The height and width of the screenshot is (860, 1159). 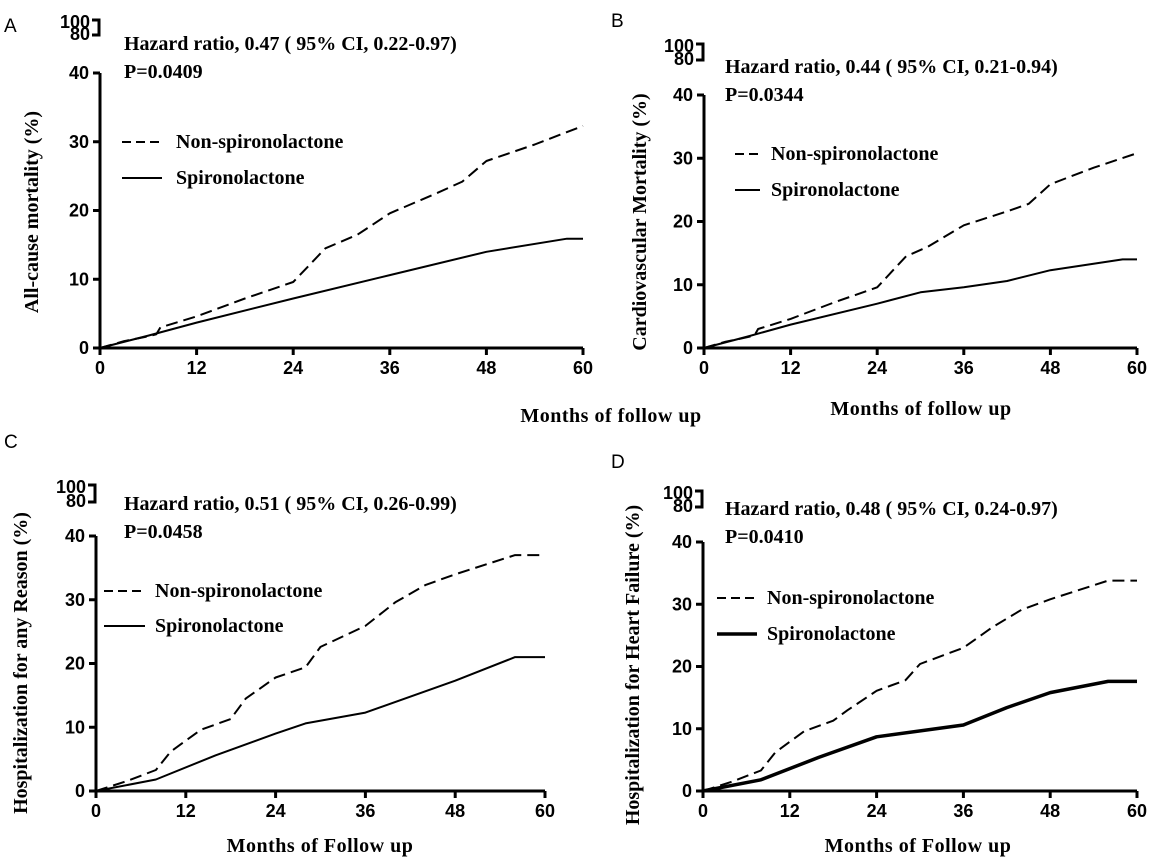 What do you see at coordinates (21, 663) in the screenshot?
I see `y-axis-title: Hospitalization for any Reason (%)` at bounding box center [21, 663].